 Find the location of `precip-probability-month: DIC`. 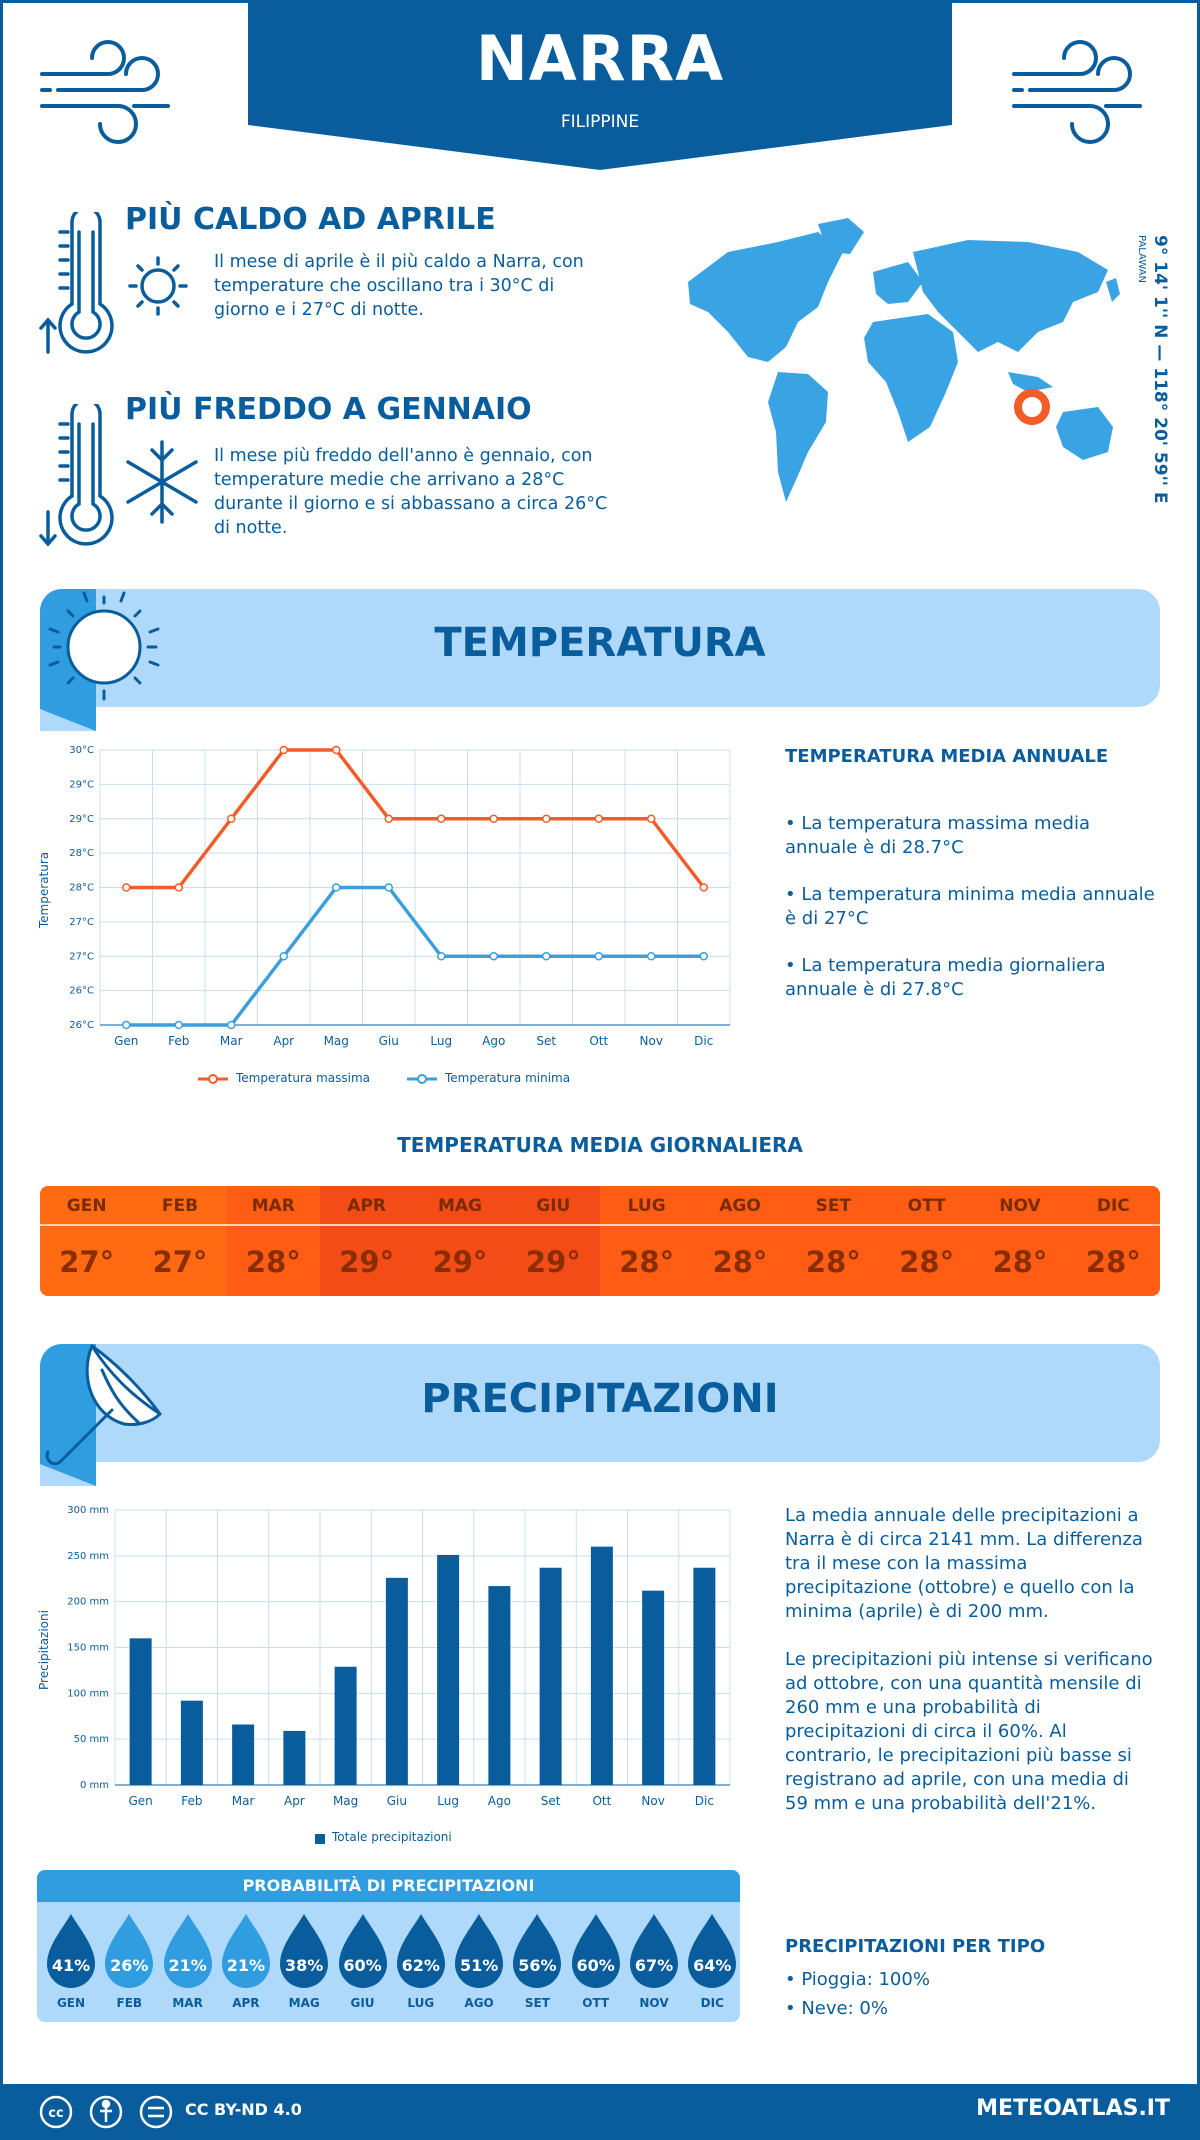

precip-probability-month: DIC is located at coordinates (712, 2003).